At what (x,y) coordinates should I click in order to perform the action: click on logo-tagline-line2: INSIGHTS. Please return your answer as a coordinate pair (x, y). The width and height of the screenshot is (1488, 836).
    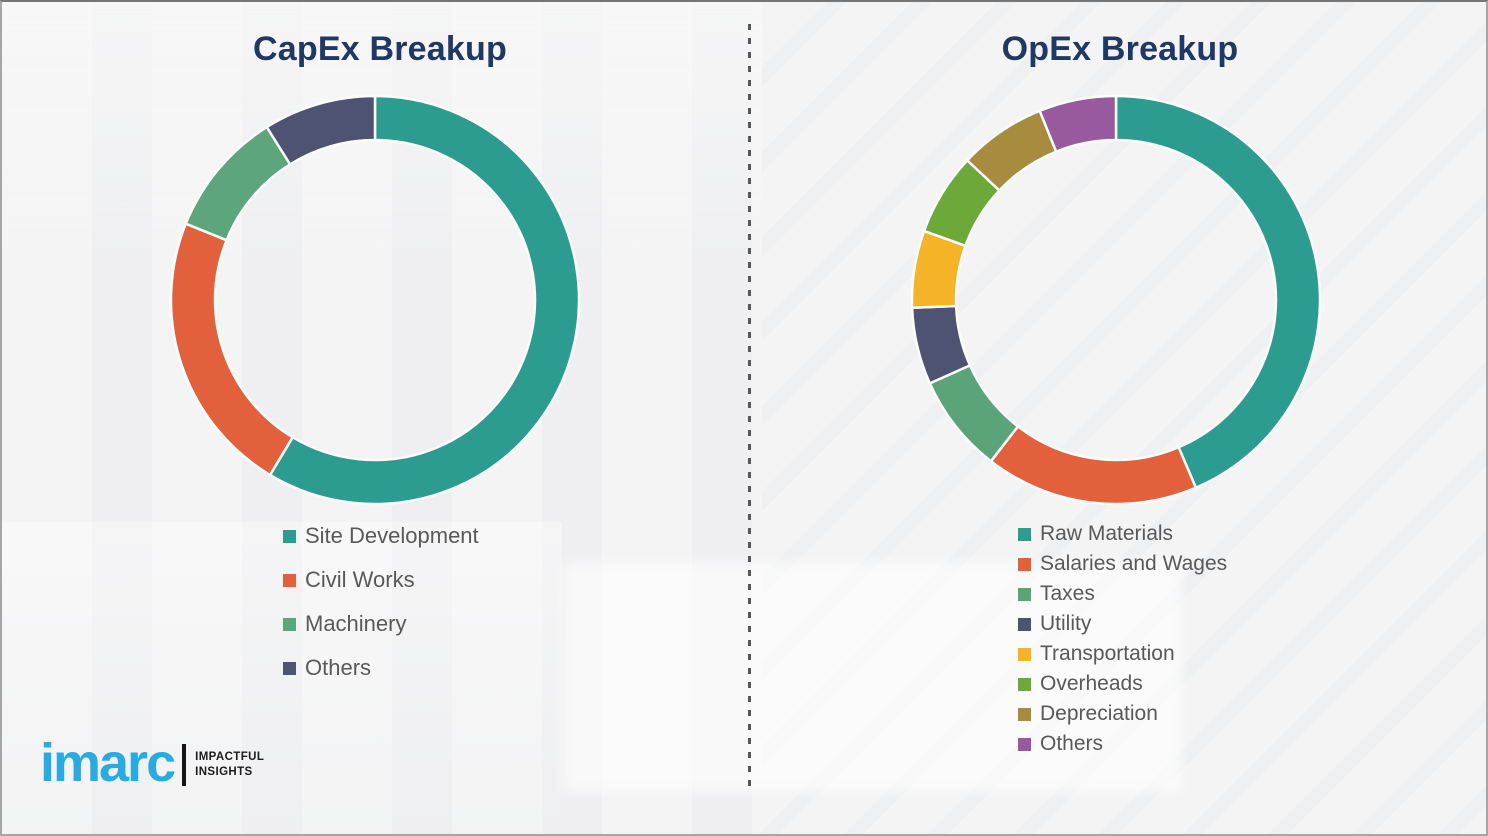
    Looking at the image, I should click on (224, 772).